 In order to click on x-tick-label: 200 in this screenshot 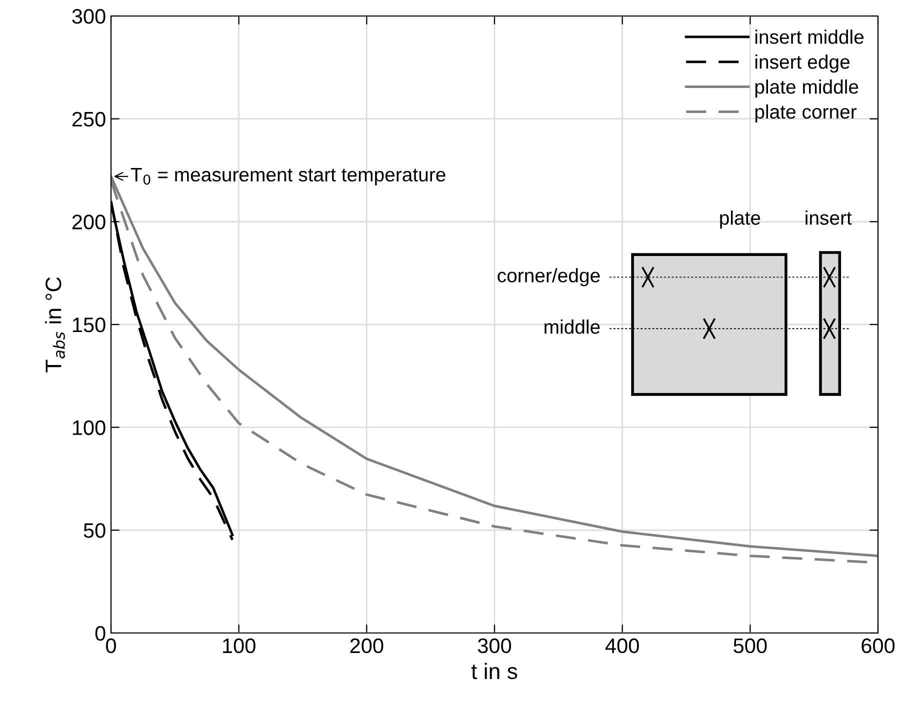, I will do `click(367, 646)`.